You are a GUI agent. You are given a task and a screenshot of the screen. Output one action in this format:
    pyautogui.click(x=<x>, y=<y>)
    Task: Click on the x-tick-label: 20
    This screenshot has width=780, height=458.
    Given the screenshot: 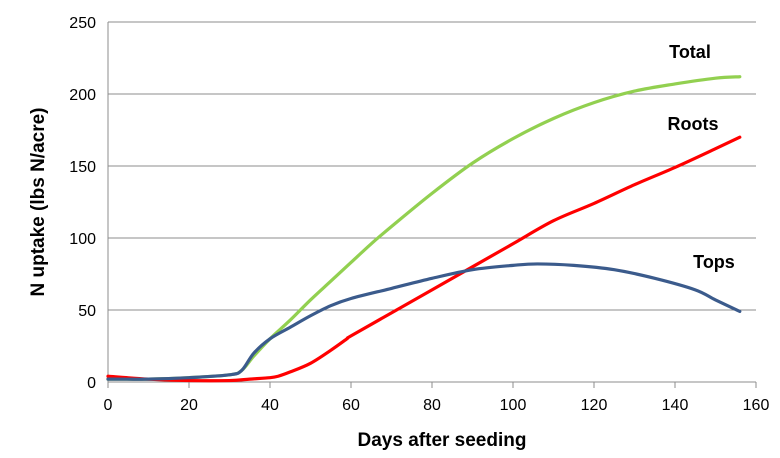 What is the action you would take?
    pyautogui.click(x=189, y=405)
    